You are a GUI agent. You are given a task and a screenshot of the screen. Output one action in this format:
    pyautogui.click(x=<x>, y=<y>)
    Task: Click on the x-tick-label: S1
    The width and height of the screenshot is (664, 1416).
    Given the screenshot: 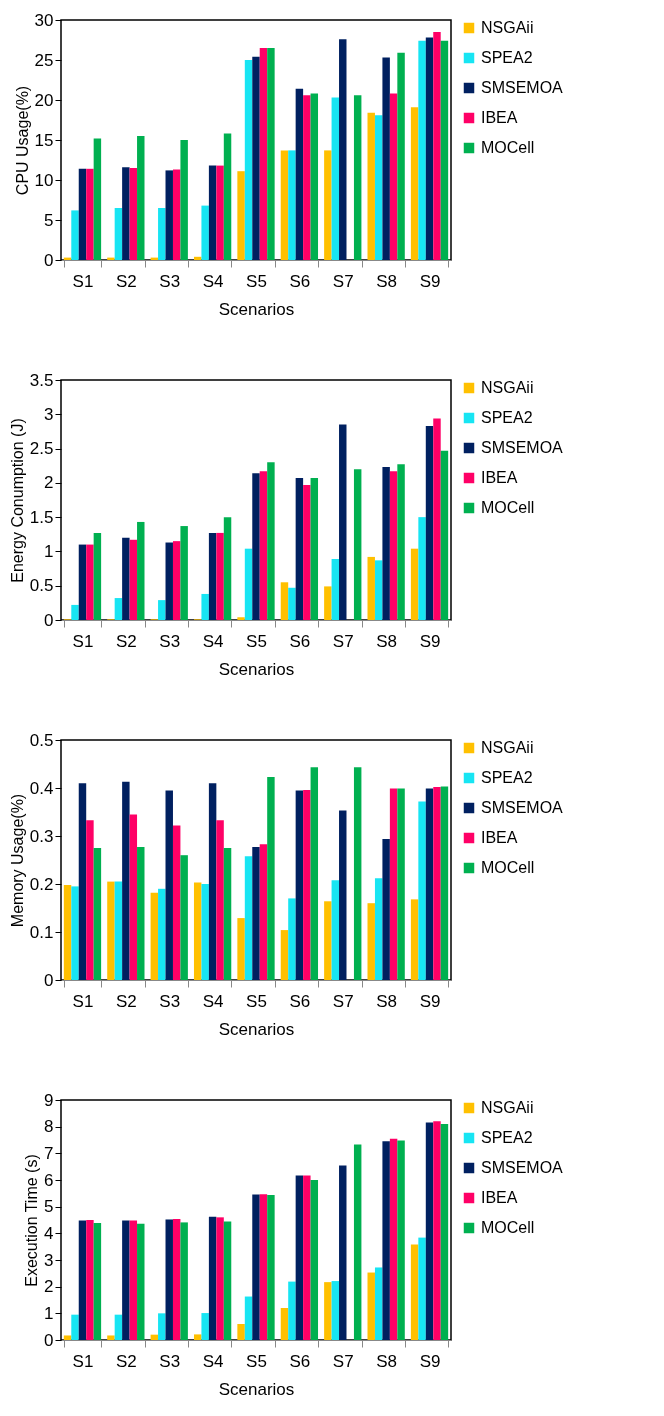 What is the action you would take?
    pyautogui.click(x=83, y=281)
    